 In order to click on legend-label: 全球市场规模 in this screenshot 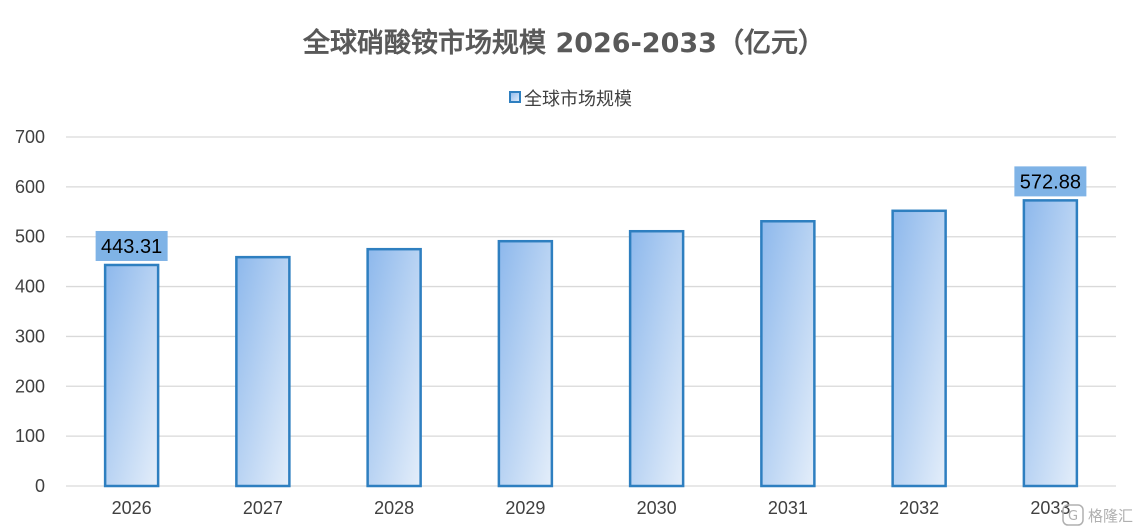, I will do `click(578, 99)`.